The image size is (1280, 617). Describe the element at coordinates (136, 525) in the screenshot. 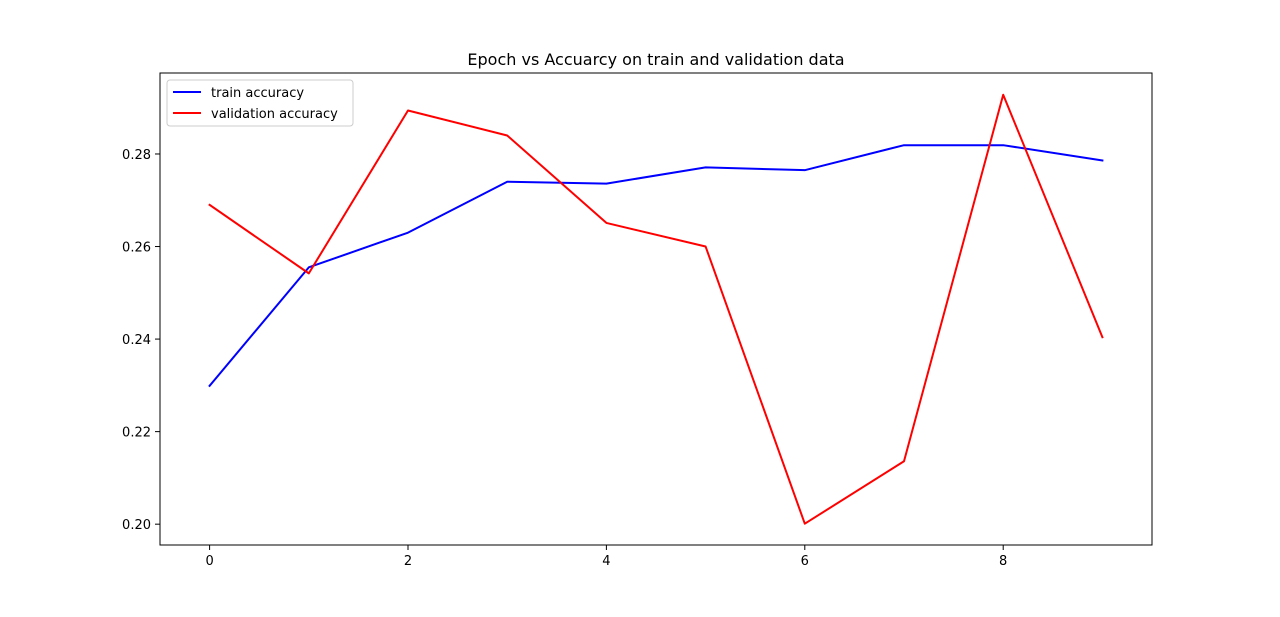

I see `y-tick-label: 0.20` at that location.